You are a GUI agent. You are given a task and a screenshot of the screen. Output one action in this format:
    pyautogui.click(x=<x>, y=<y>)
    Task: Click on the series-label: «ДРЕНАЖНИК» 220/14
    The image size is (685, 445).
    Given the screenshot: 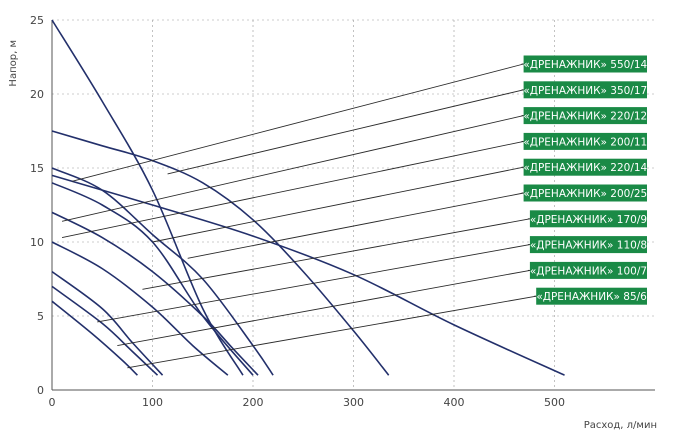 What is the action you would take?
    pyautogui.click(x=585, y=168)
    